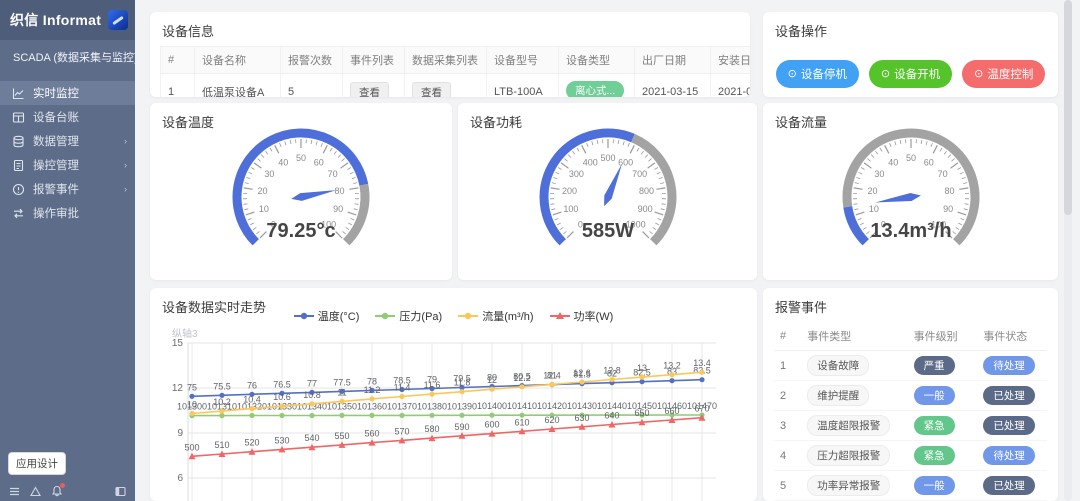 Image resolution: width=1080 pixels, height=501 pixels. I want to click on svg-text: 550, so click(341, 436).